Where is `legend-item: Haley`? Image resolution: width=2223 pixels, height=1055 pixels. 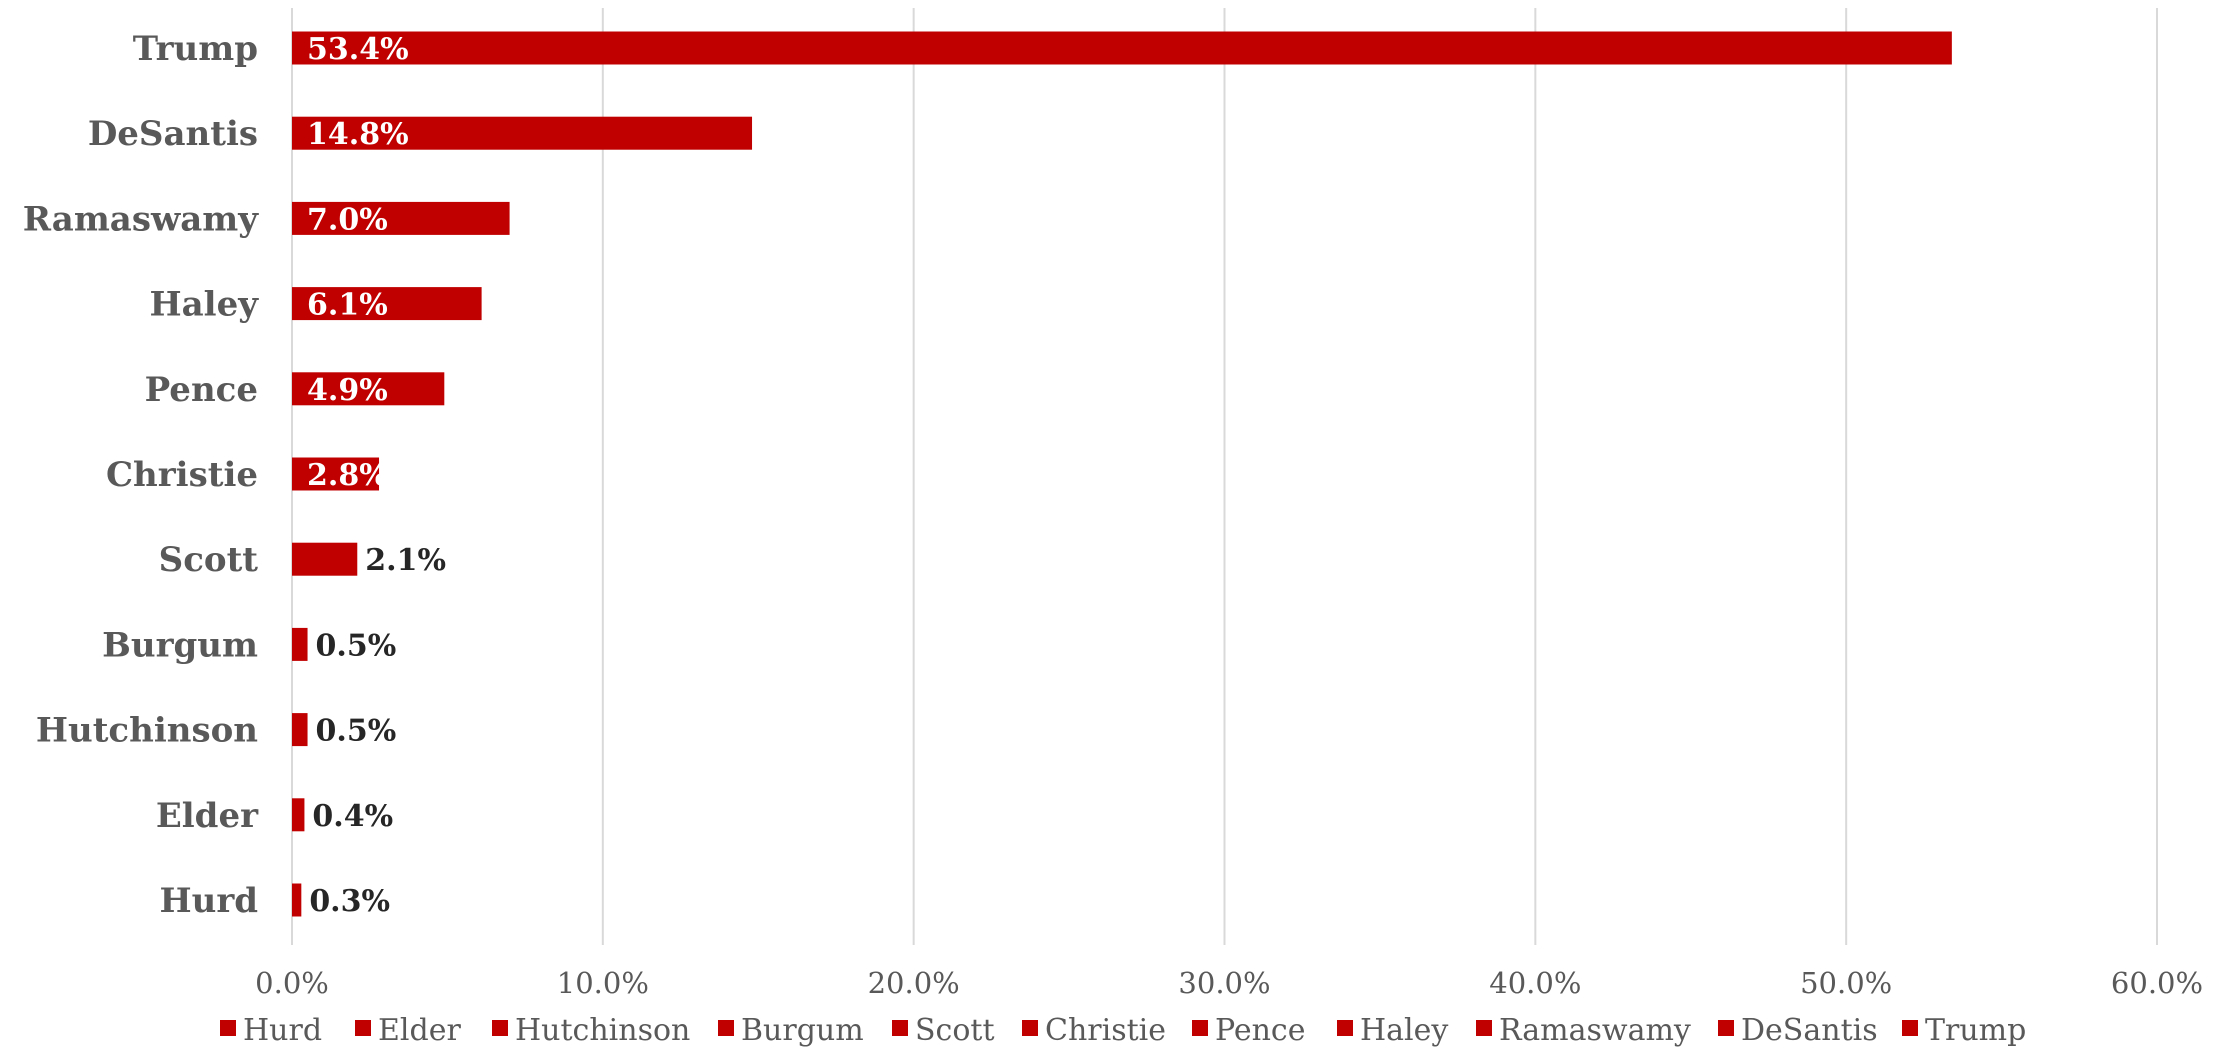 legend-item: Haley is located at coordinates (1392, 1030).